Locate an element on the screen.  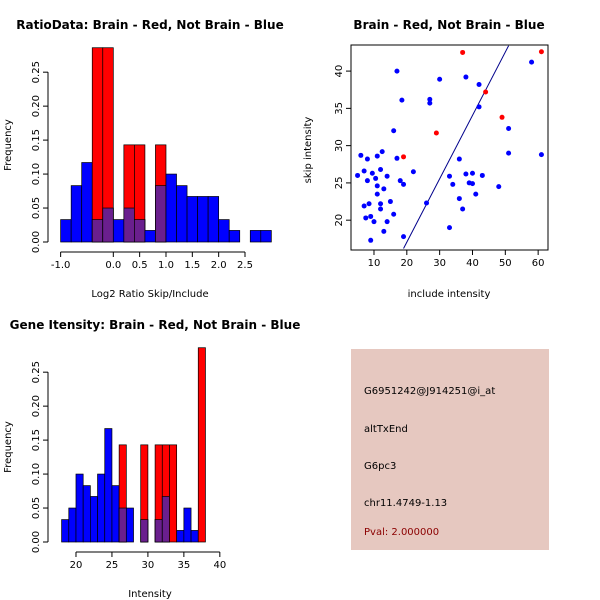
scatter-points is located at coordinates (449, 147).